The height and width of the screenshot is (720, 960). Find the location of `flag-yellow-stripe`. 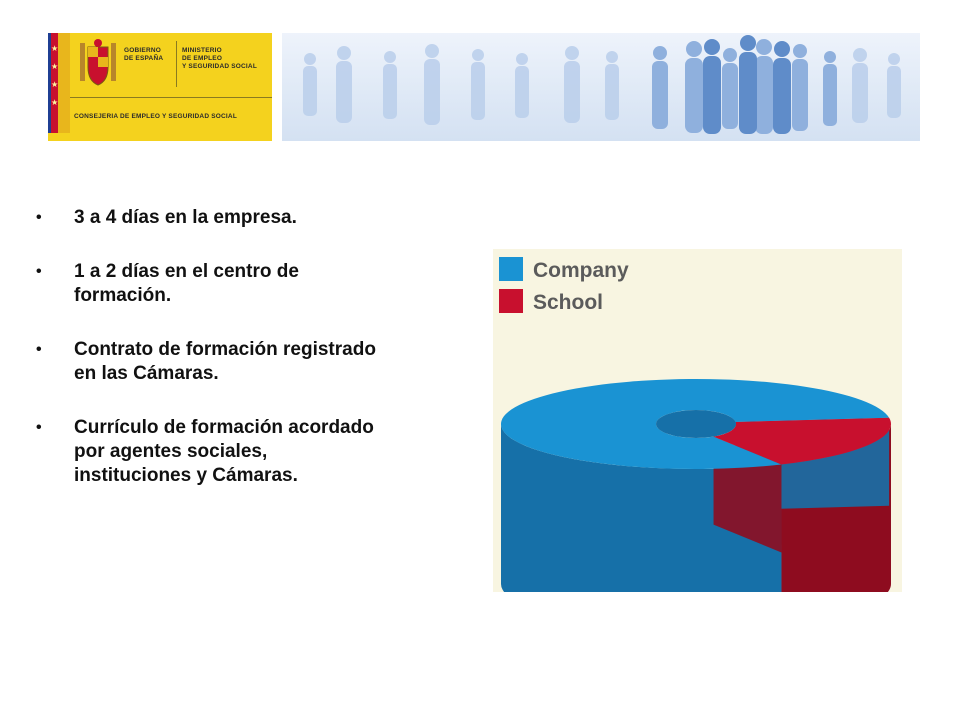

flag-yellow-stripe is located at coordinates (64, 83).